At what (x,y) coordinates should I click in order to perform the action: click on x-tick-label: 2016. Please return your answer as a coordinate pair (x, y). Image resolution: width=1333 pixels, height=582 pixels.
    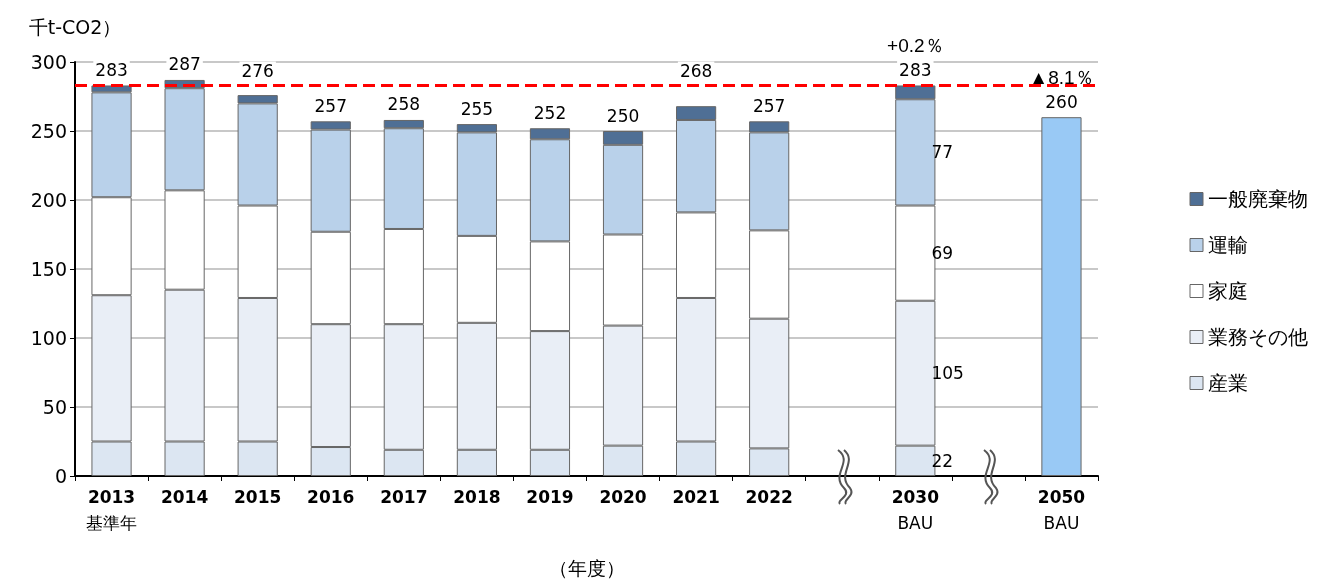
    Looking at the image, I should click on (331, 497).